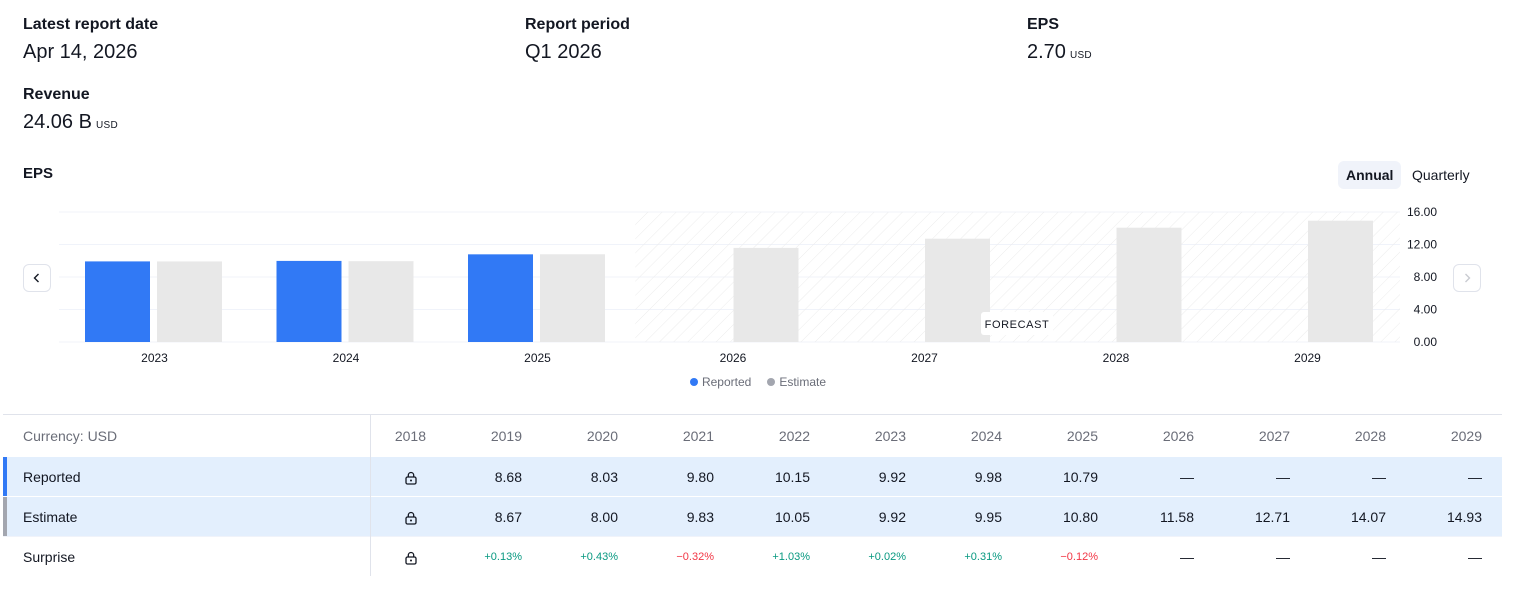 The image size is (1516, 592). What do you see at coordinates (700, 516) in the screenshot?
I see `value-cell: 9.83` at bounding box center [700, 516].